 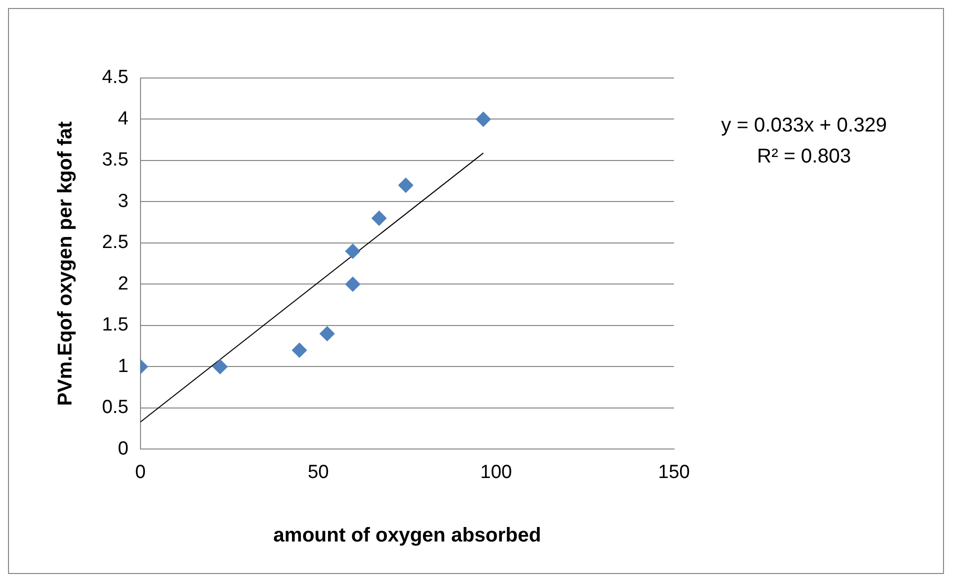 I want to click on x-axis-title: amount of oxygen absorbed, so click(x=407, y=535).